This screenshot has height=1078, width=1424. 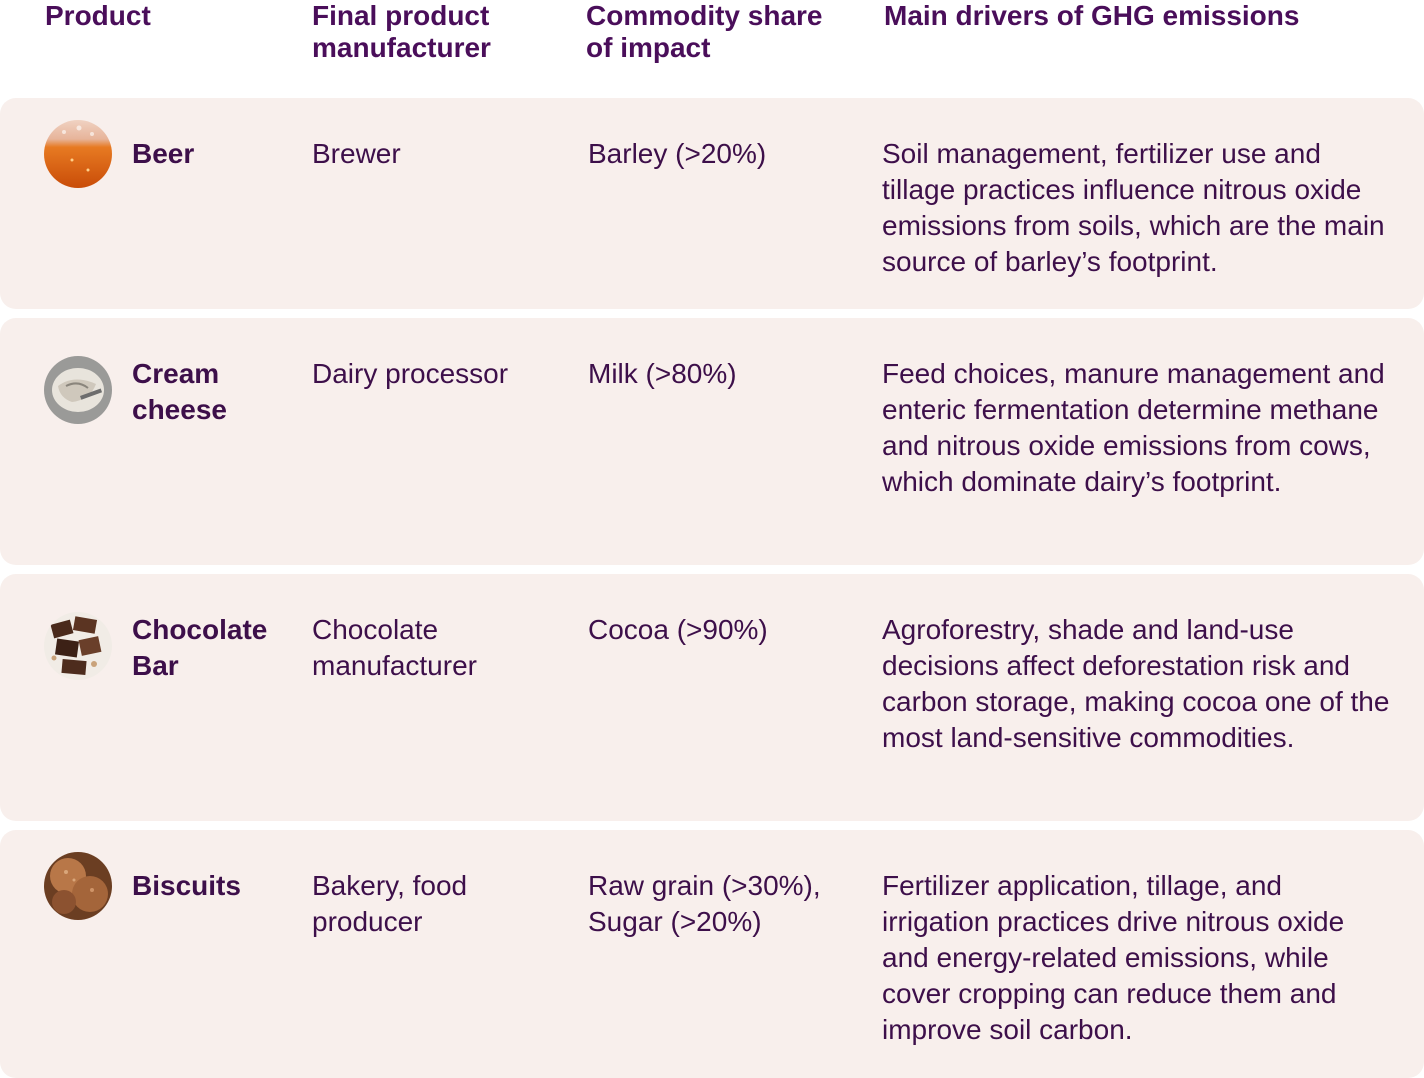 What do you see at coordinates (662, 373) in the screenshot?
I see `commodity-share: Milk (>80%)` at bounding box center [662, 373].